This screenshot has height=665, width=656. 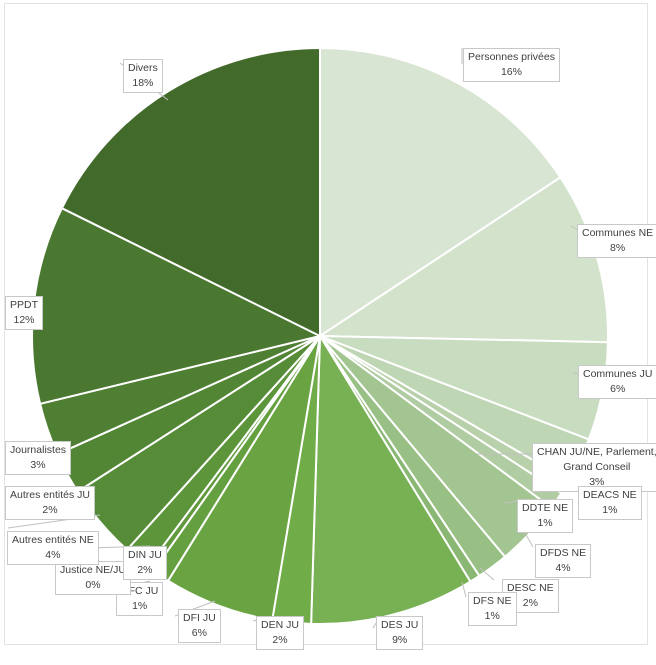 I want to click on label-name: CHAN JU/NE, Parlement,, so click(x=596, y=452).